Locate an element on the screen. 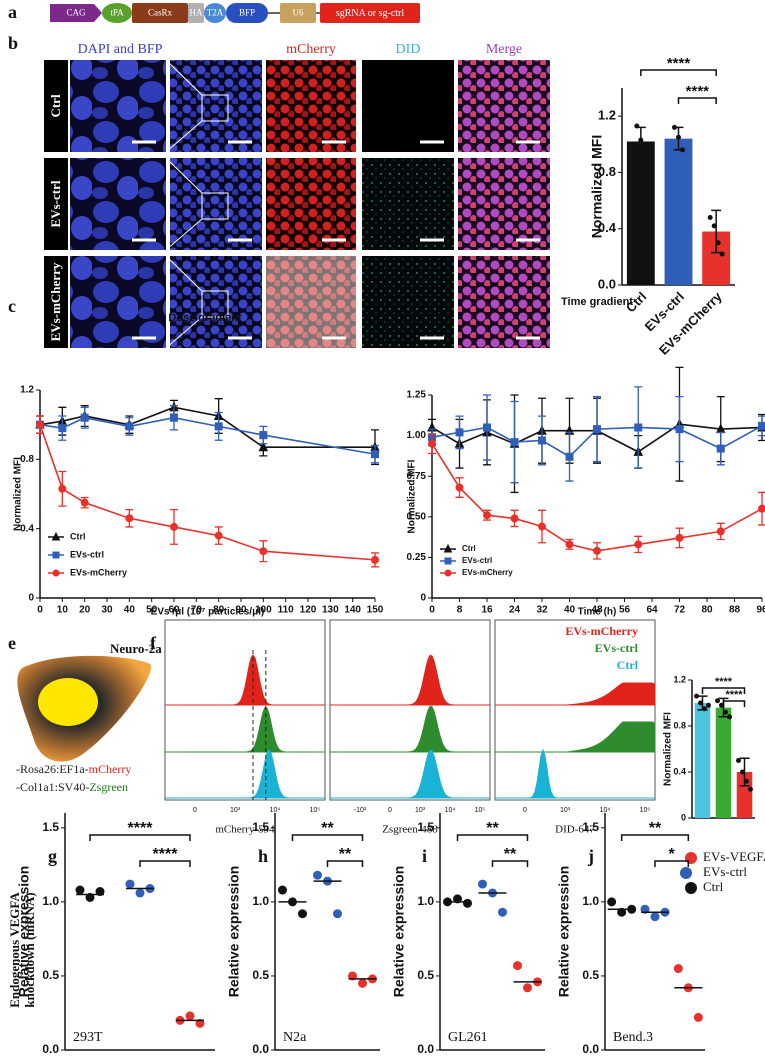  row-label: EVs-ctrl is located at coordinates (55, 203).